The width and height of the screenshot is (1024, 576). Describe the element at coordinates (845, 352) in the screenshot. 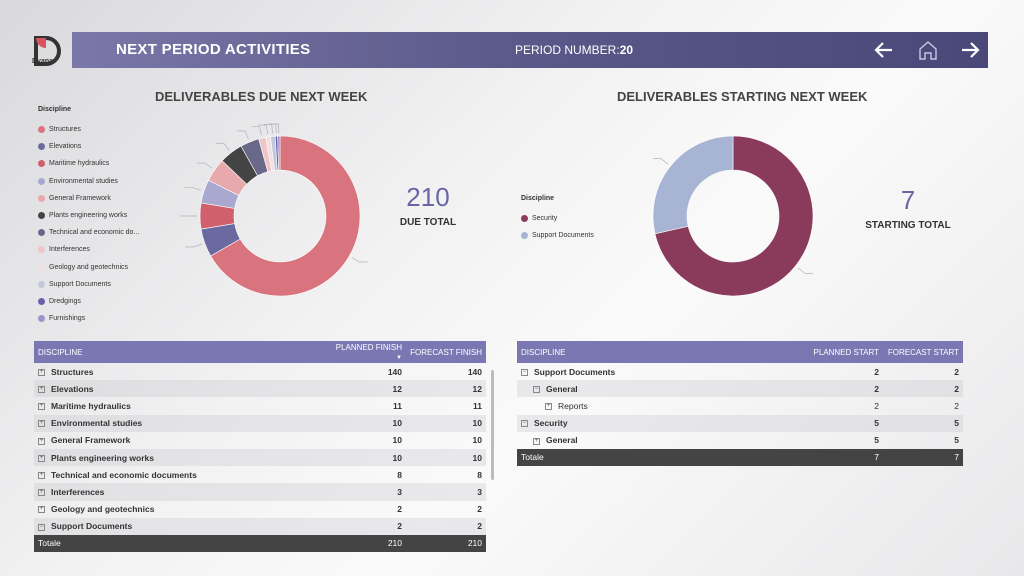

I see `col-planned-start: PLANNED START` at that location.